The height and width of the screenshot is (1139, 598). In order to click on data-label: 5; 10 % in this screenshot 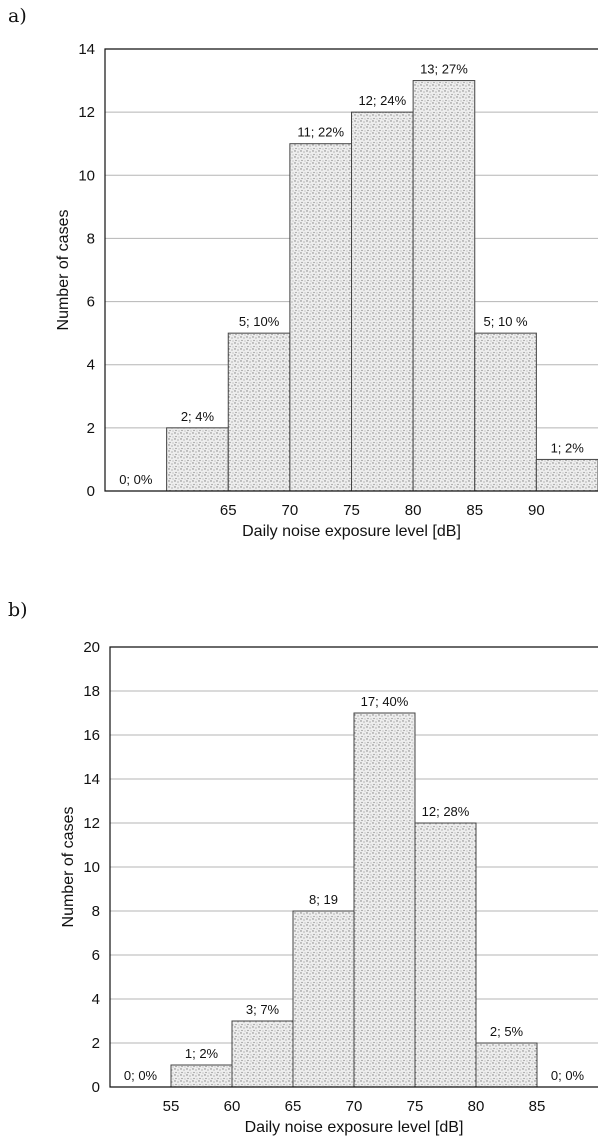, I will do `click(506, 321)`.